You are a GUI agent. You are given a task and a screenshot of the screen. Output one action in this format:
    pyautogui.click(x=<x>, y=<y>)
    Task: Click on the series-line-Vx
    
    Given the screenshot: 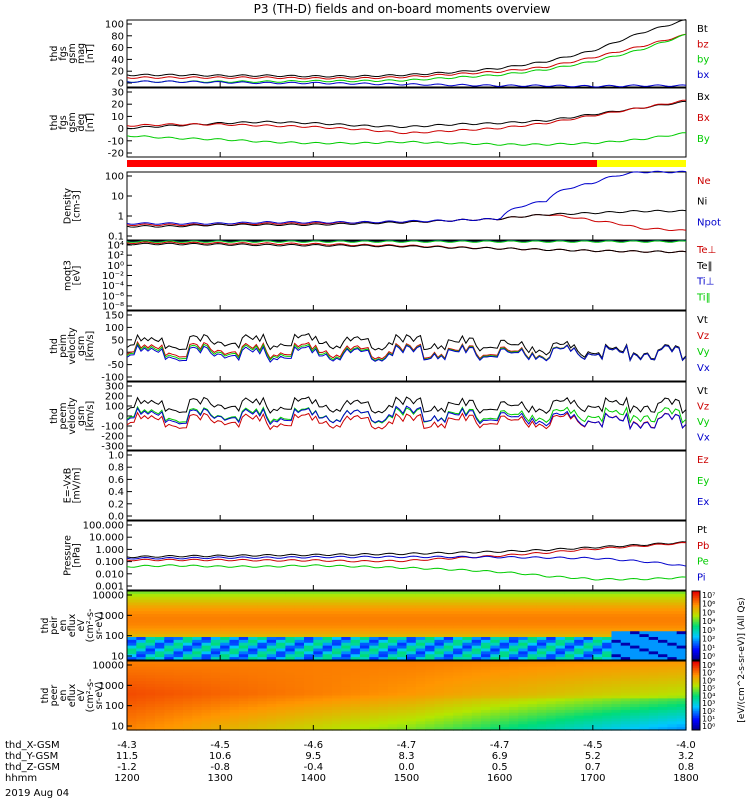 What is the action you would take?
    pyautogui.click(x=406, y=418)
    